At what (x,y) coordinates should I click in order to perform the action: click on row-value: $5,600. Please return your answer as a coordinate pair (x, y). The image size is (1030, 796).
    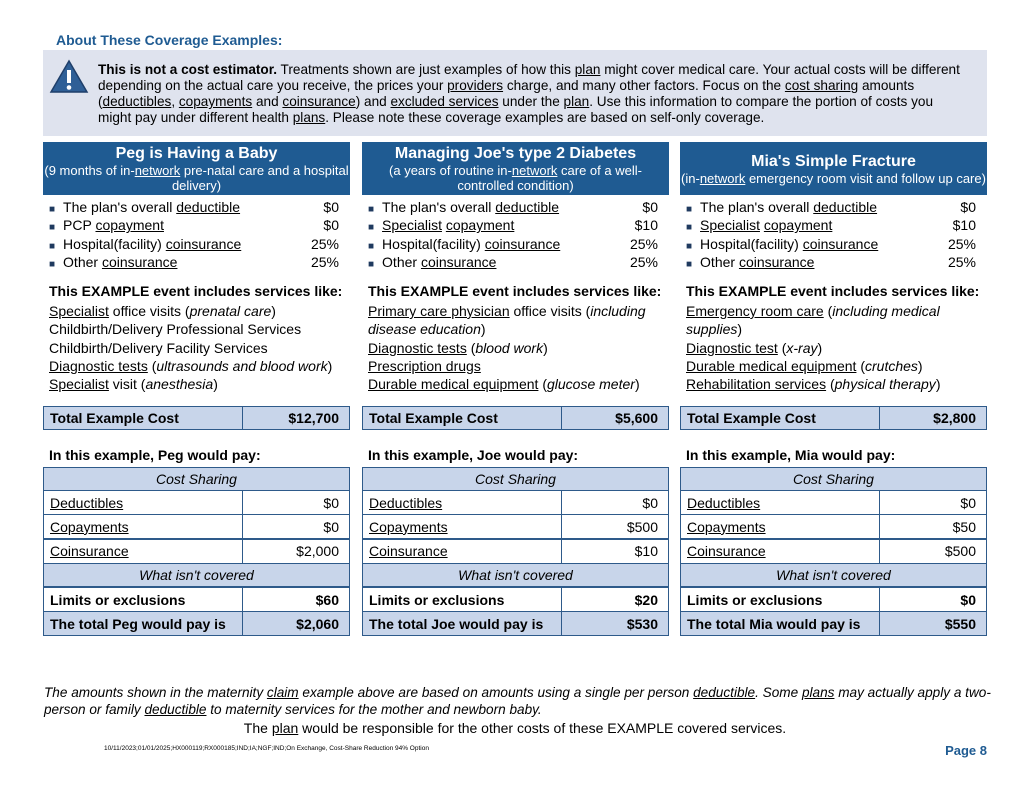
    Looking at the image, I should click on (636, 418).